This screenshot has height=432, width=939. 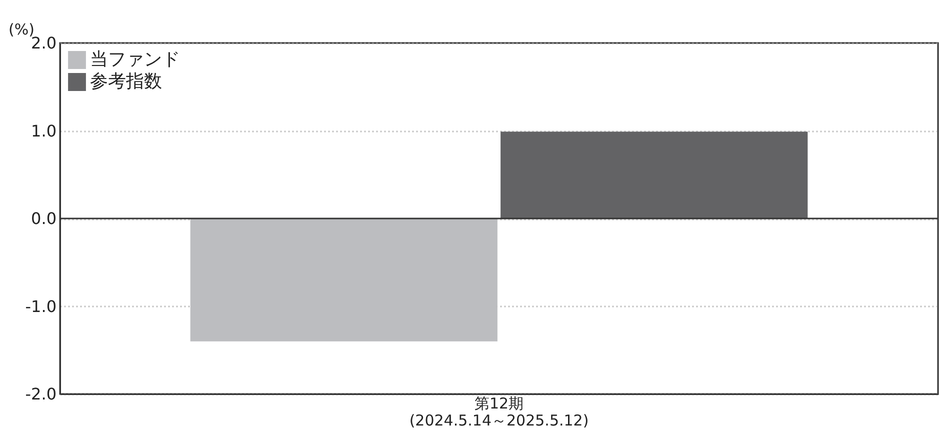 What do you see at coordinates (499, 412) in the screenshot?
I see `x-tick-label: 第12期 (2024.5.14～2025.5.12)` at bounding box center [499, 412].